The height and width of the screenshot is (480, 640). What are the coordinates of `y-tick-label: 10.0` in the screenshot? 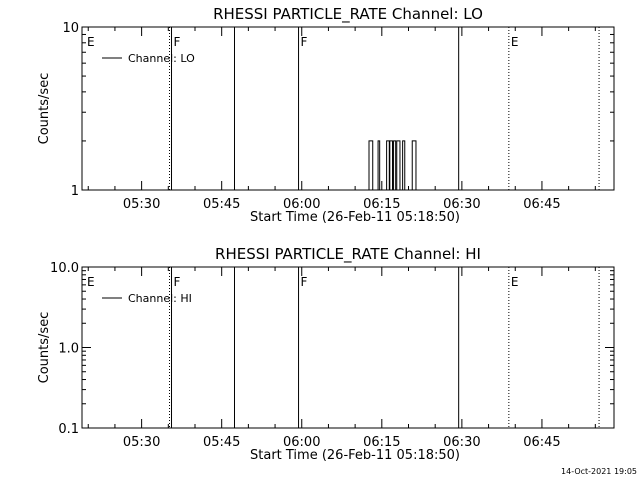 It's located at (64, 268).